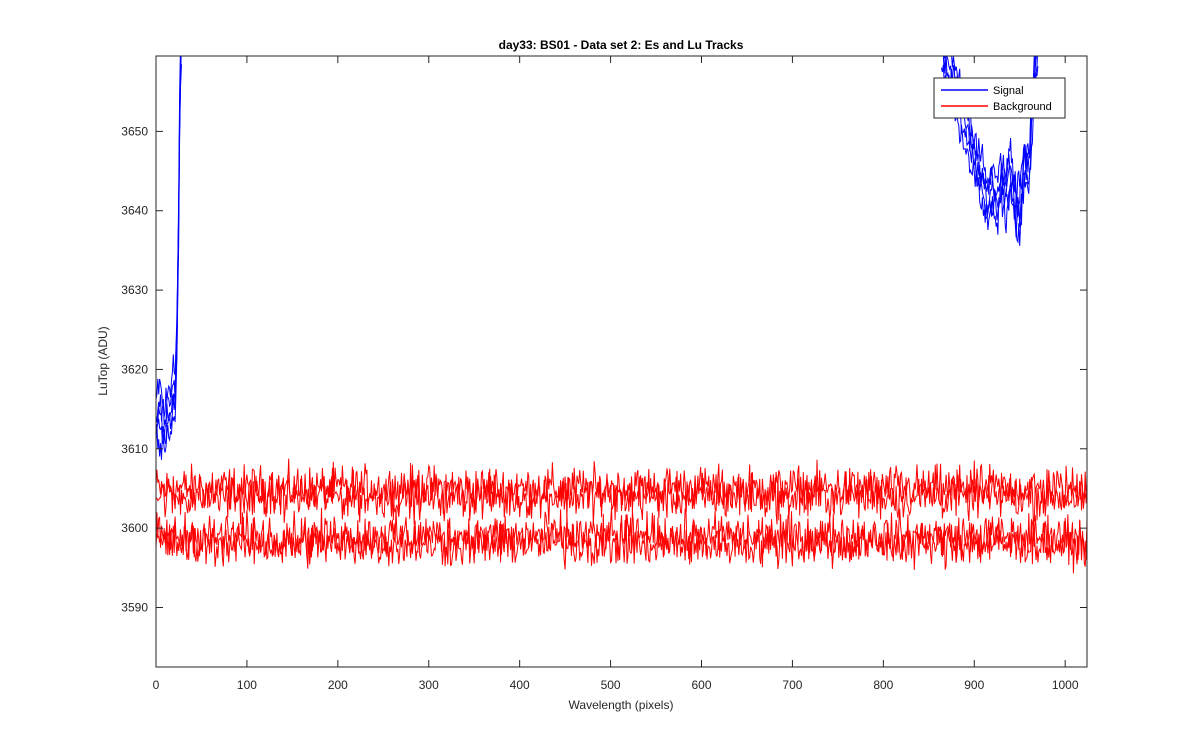  Describe the element at coordinates (1008, 91) in the screenshot. I see `legend-signal-label: Signal` at that location.